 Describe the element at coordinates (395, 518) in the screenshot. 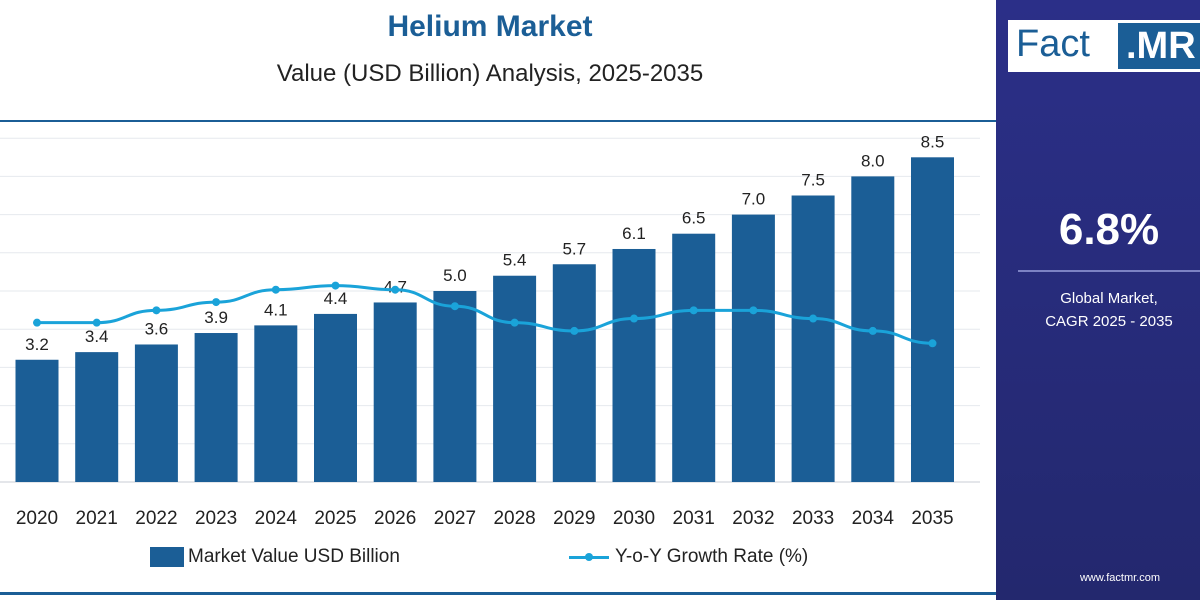

I see `x-tick-label: 2026` at that location.